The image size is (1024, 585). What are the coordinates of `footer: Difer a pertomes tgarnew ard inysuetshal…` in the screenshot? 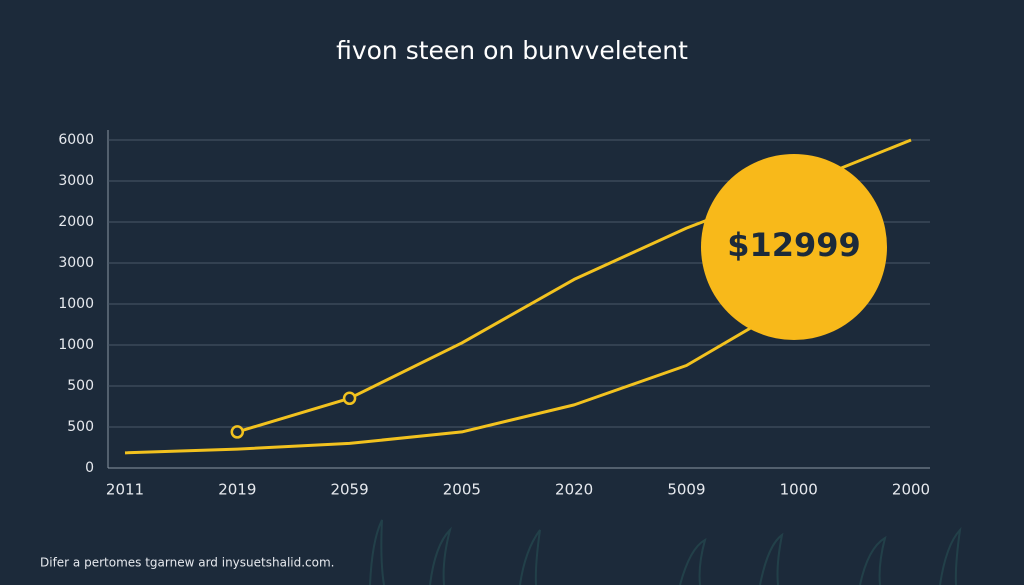 It's located at (187, 563).